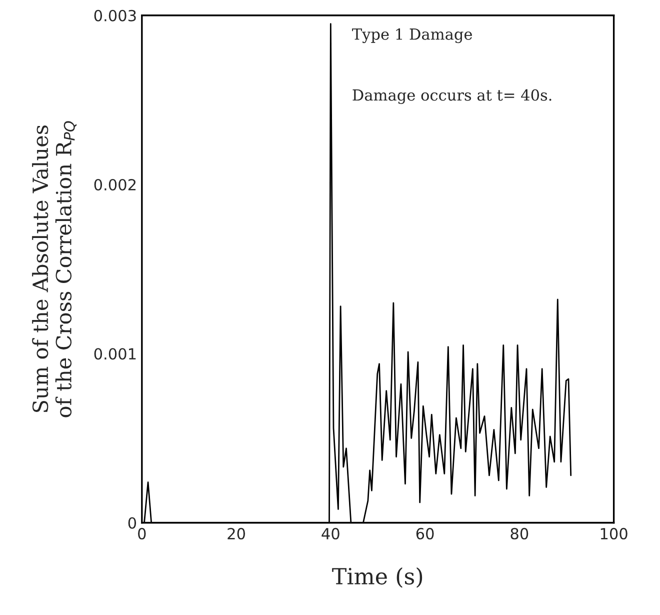 The image size is (660, 615). What do you see at coordinates (115, 354) in the screenshot?
I see `y-tick-label: 0.001` at bounding box center [115, 354].